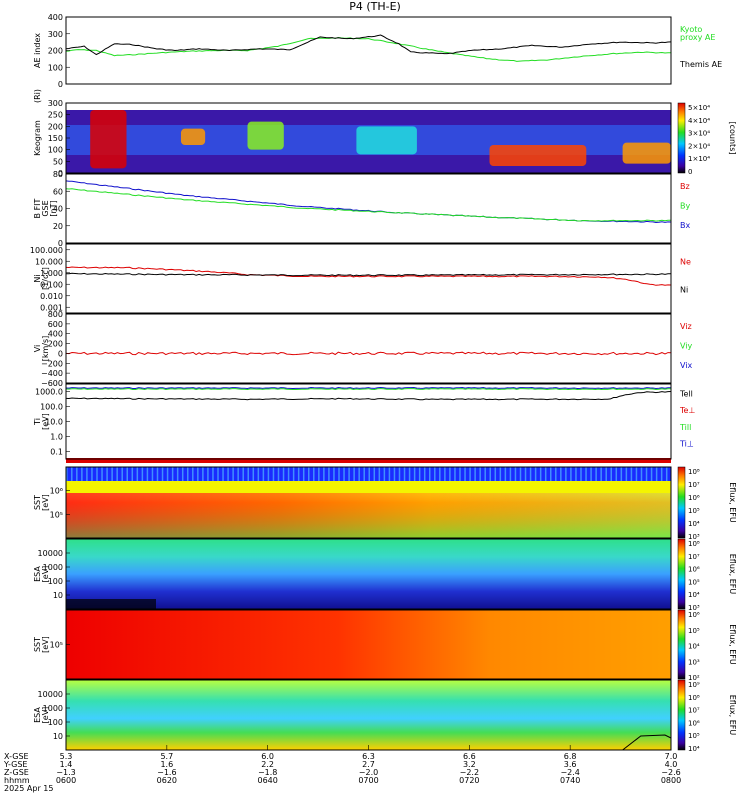 Image resolution: width=750 pixels, height=800 pixels. I want to click on legend-velocity: Viy, so click(686, 346).